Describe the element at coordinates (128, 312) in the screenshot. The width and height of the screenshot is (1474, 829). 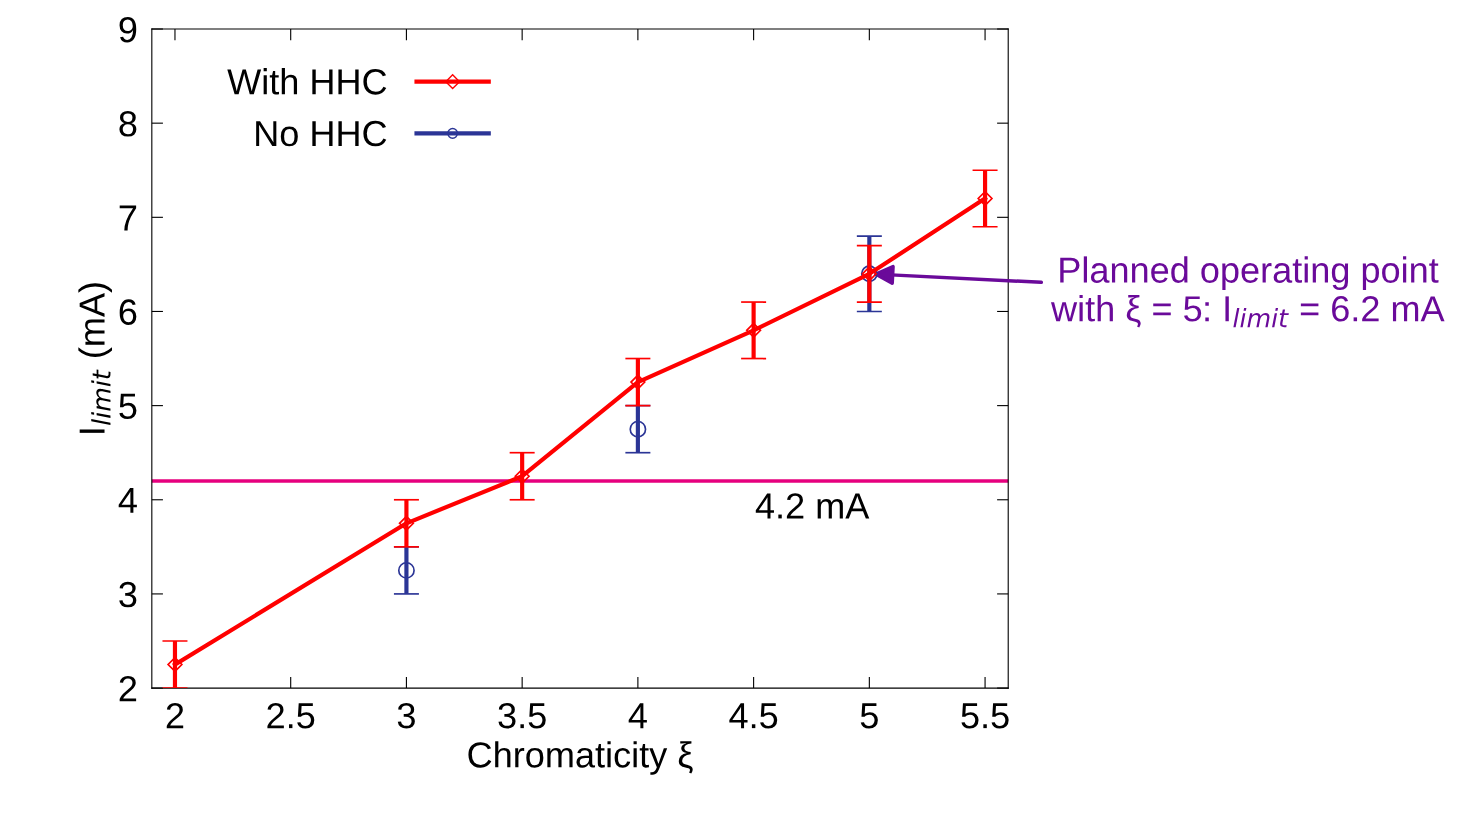
I see `y-tick-label: 6` at that location.